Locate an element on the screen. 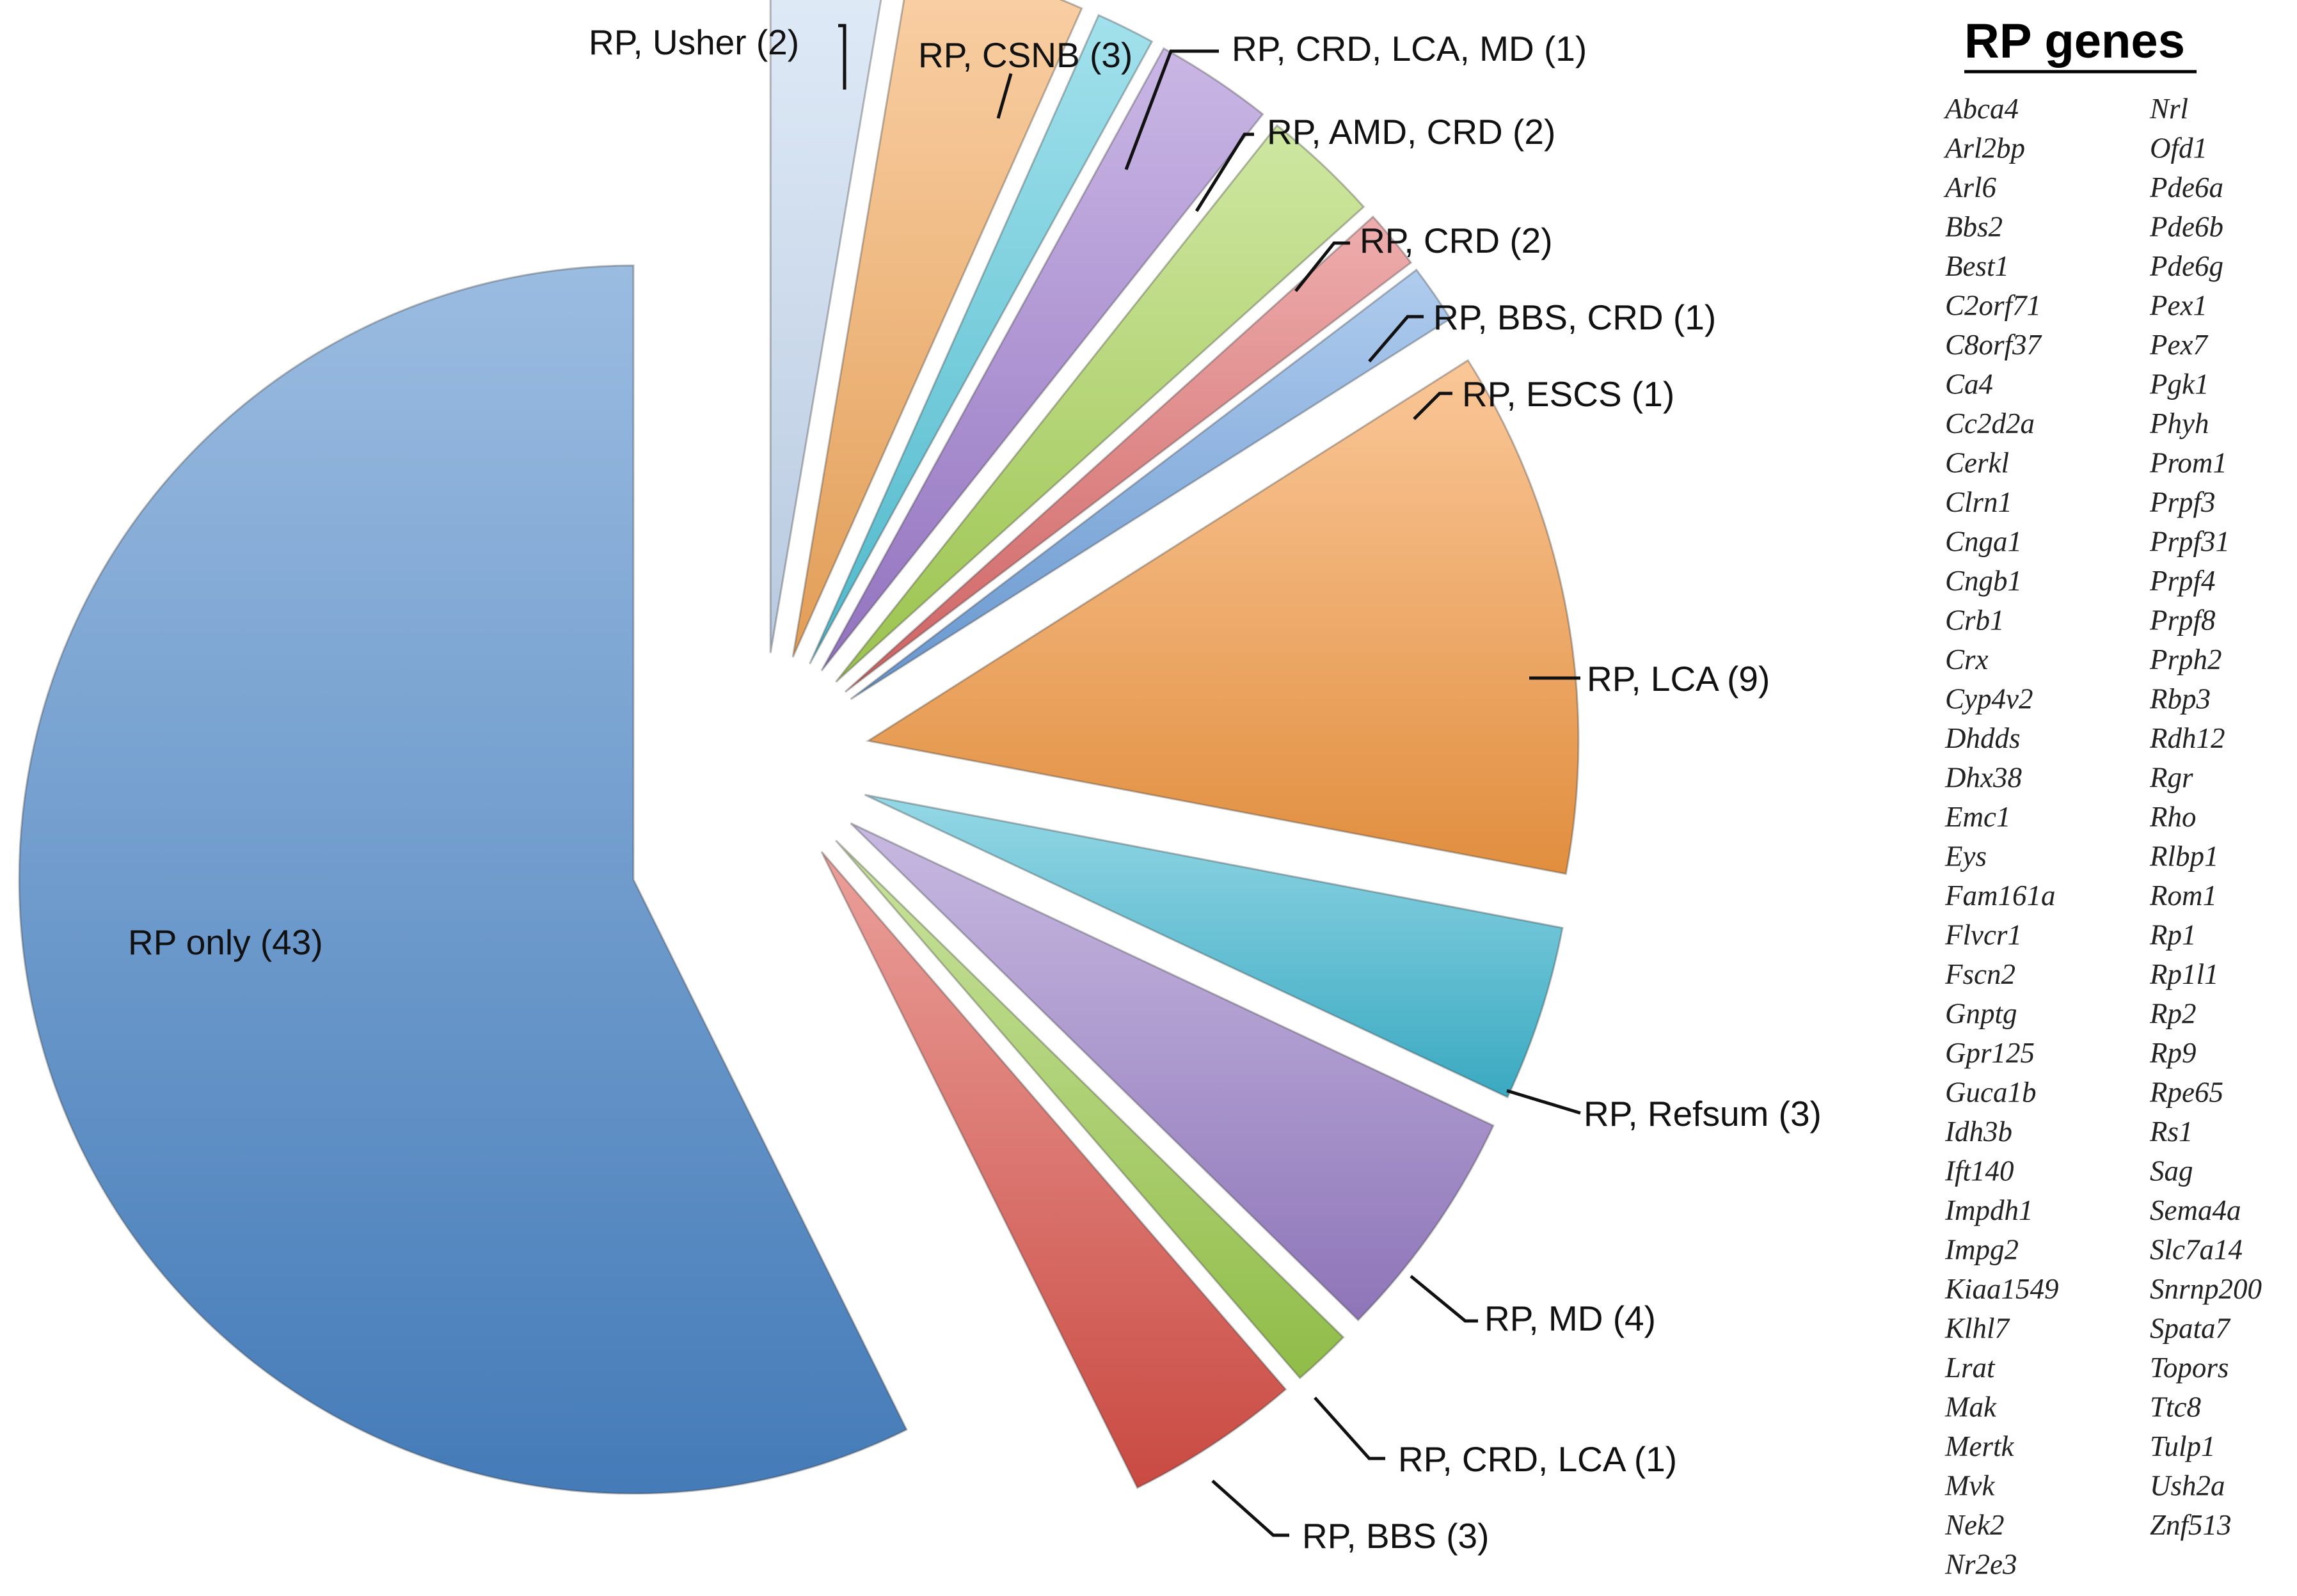  gene-rp1: Rp1 is located at coordinates (2173, 935).